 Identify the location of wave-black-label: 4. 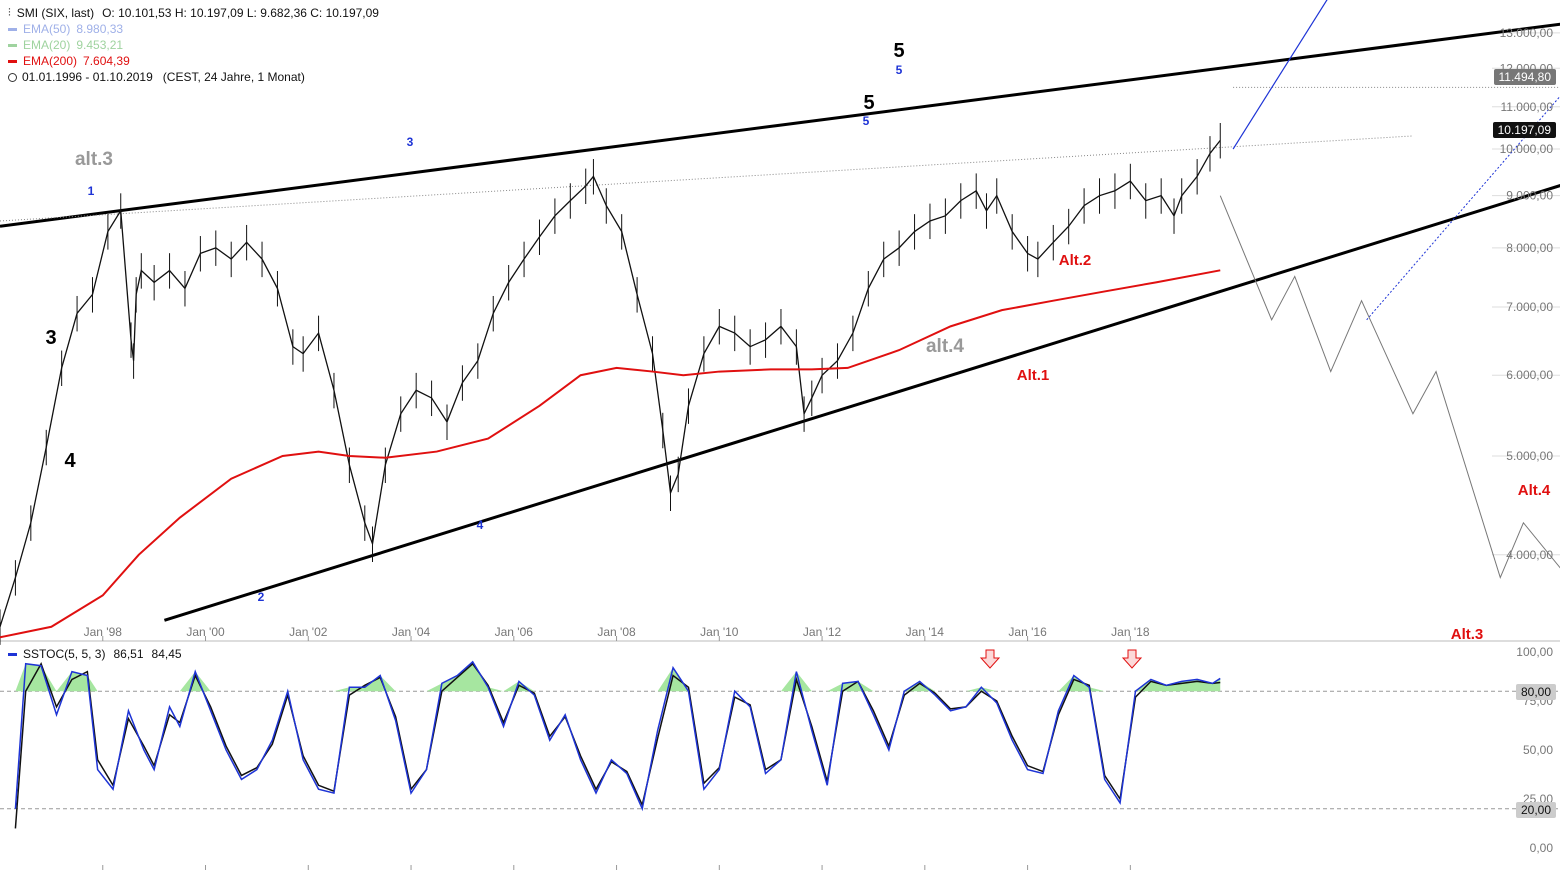
(70, 461).